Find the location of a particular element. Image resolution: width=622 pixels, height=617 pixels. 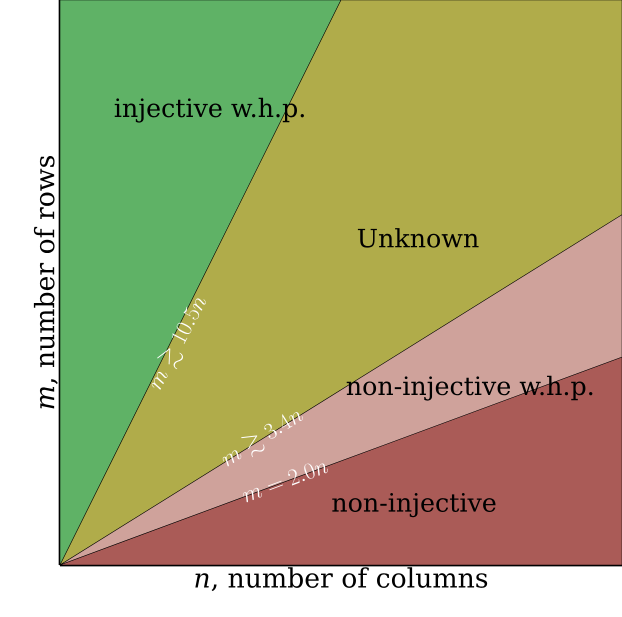

y-axis-title: m, number of rows is located at coordinates (46, 282).